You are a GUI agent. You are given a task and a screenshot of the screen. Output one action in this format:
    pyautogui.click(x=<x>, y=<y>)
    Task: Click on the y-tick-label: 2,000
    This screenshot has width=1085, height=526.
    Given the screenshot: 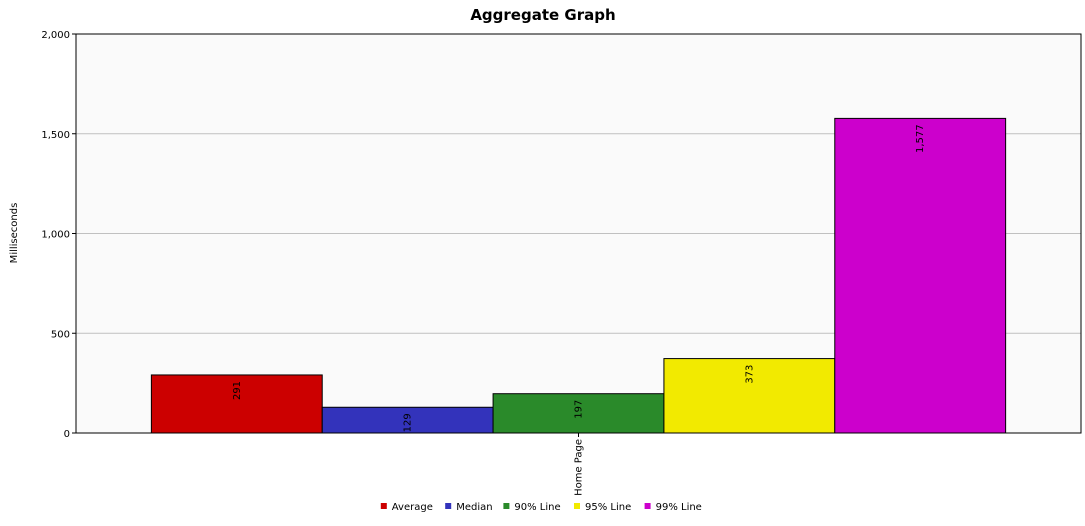 What is the action you would take?
    pyautogui.click(x=55, y=35)
    